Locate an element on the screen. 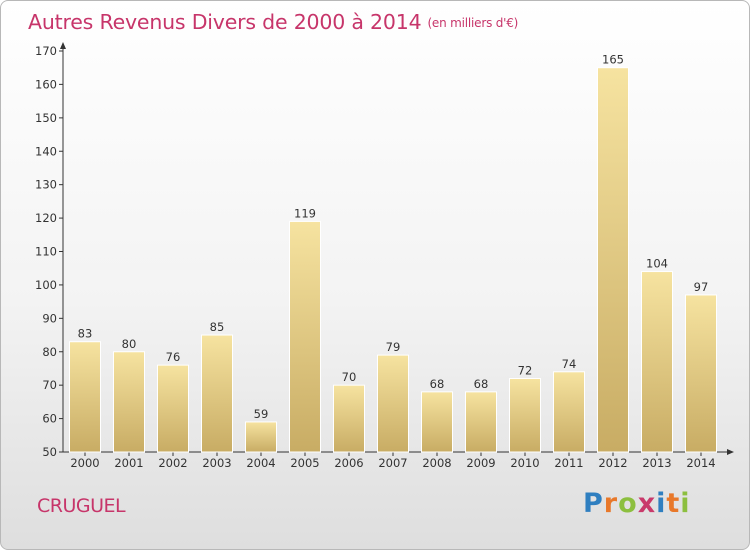  data-label-2009: 68 is located at coordinates (481, 384).